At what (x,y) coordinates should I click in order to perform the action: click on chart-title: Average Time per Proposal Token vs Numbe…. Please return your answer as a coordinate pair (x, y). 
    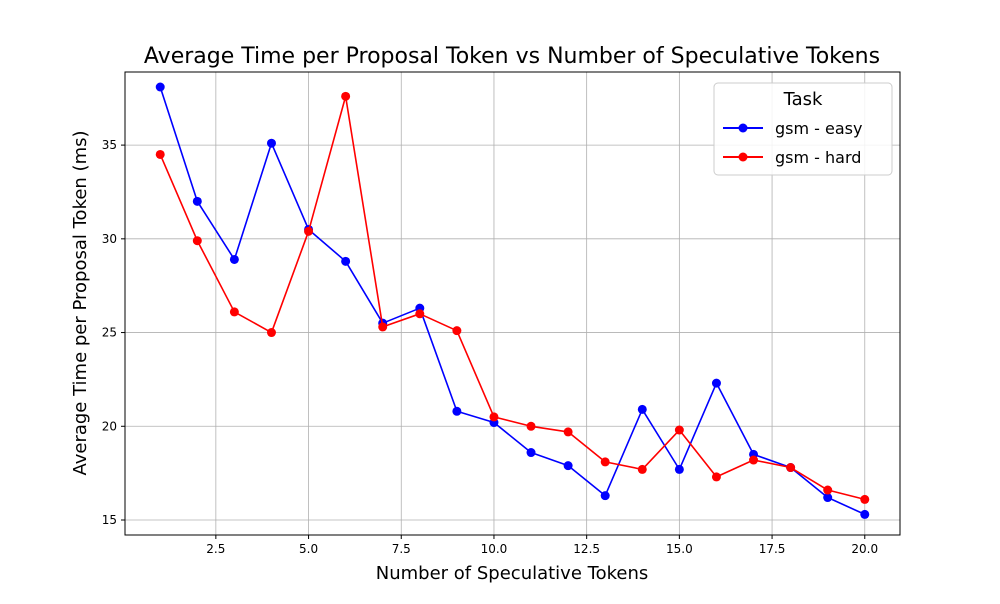
    Looking at the image, I should click on (512, 56).